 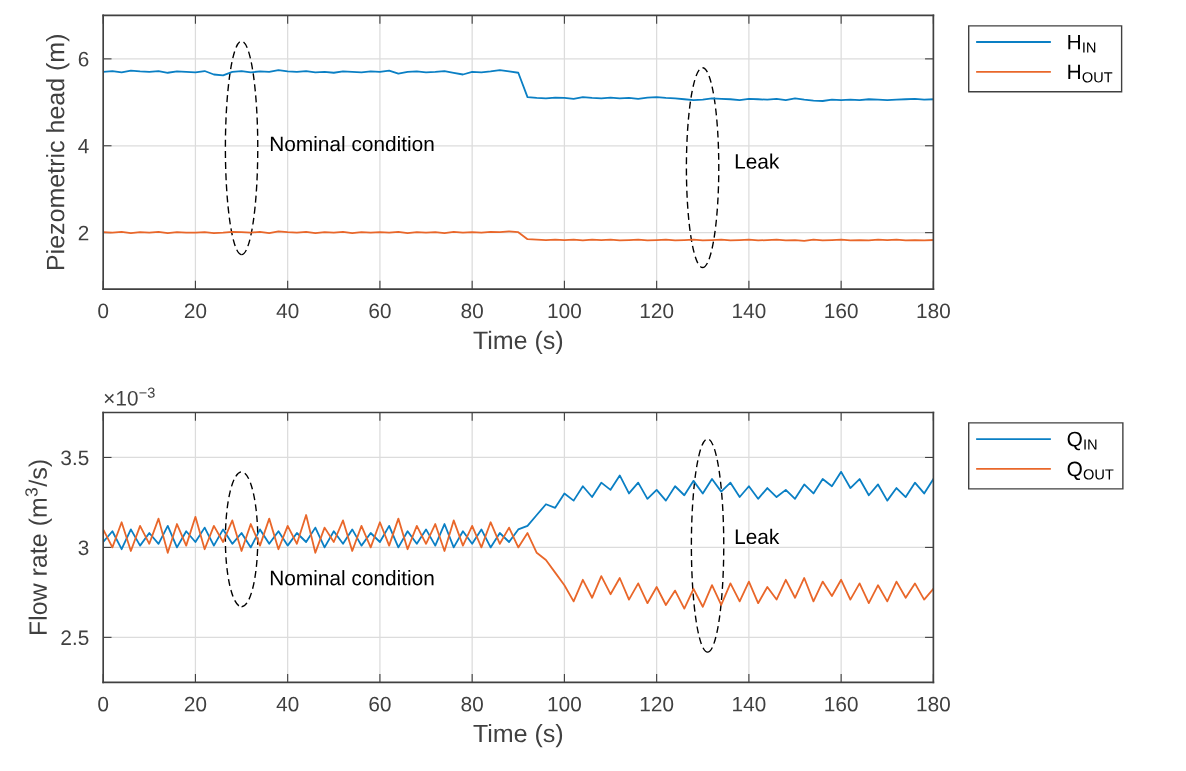 I want to click on legend-label: Q$_{OUT}$, so click(x=1090, y=471).